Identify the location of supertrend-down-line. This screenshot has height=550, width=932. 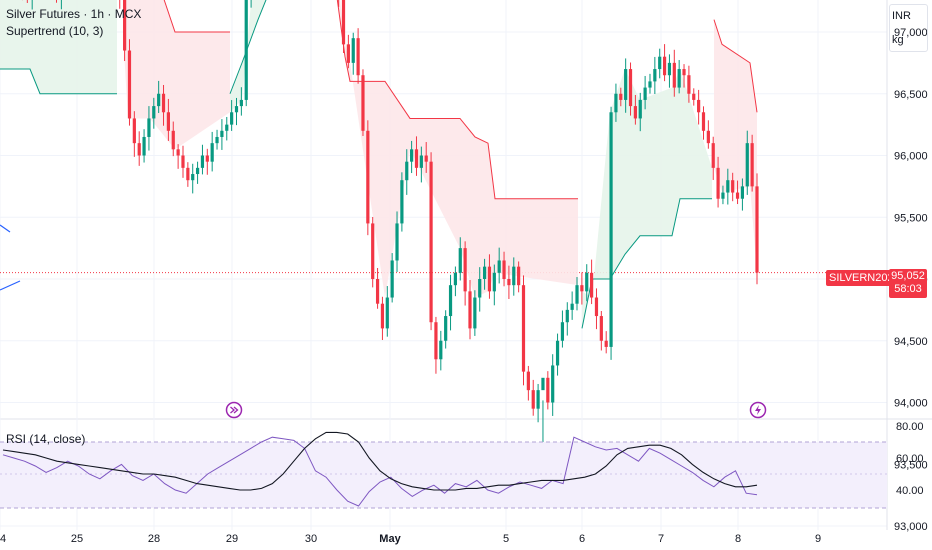
(457, 100).